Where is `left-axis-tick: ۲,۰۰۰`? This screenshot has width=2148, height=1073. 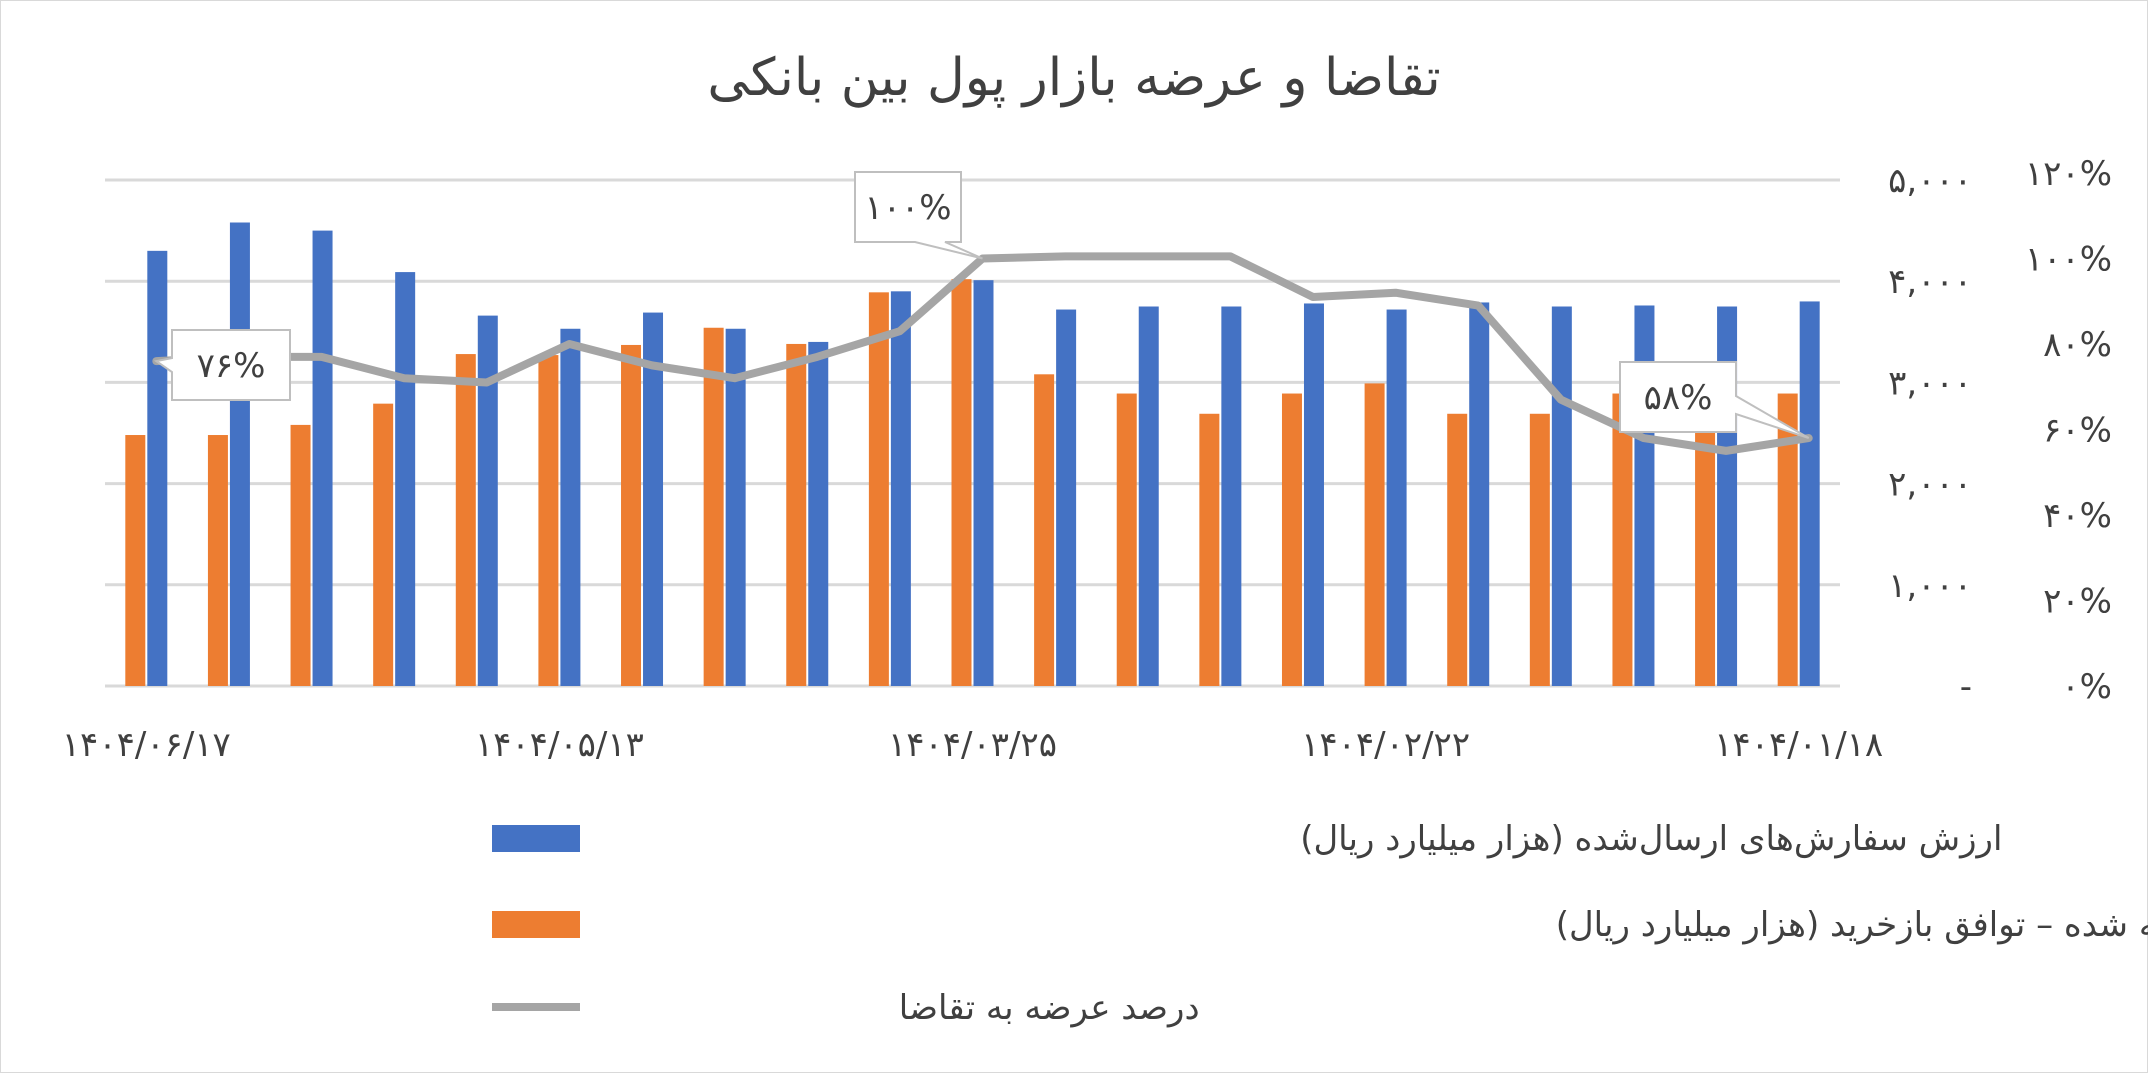
left-axis-tick: ۲,۰۰۰ is located at coordinates (1930, 485).